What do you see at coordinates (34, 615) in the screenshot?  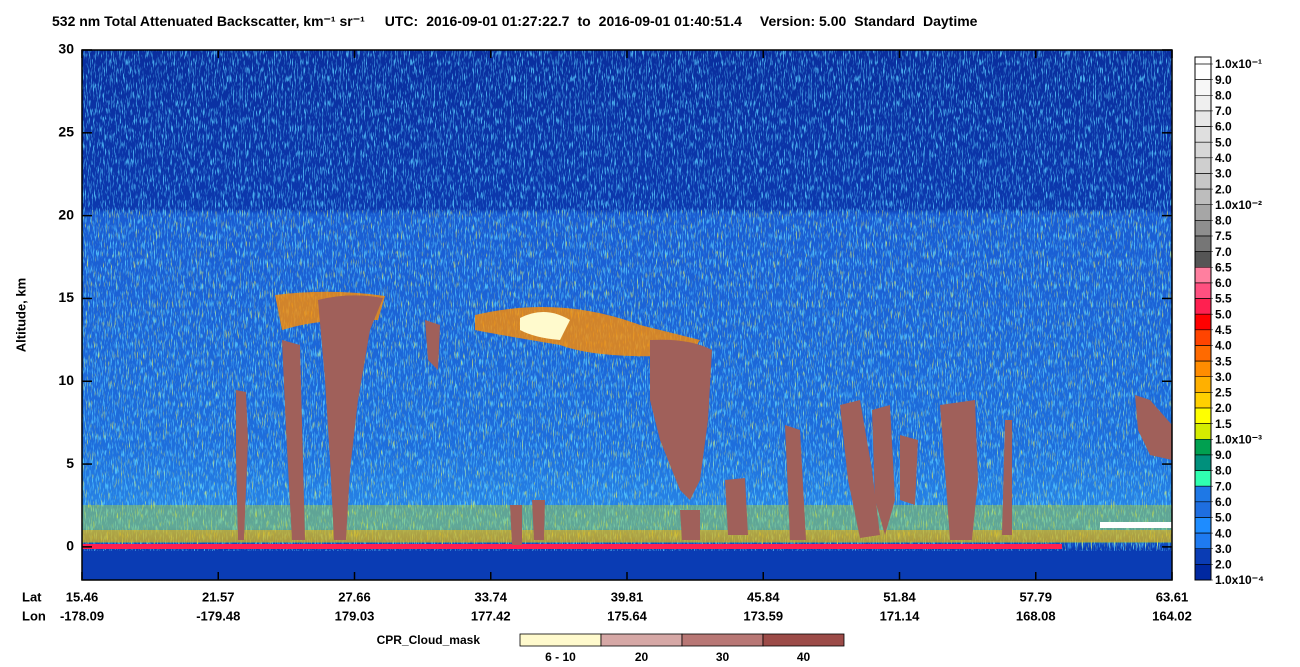 I see `lon-label: Lon` at bounding box center [34, 615].